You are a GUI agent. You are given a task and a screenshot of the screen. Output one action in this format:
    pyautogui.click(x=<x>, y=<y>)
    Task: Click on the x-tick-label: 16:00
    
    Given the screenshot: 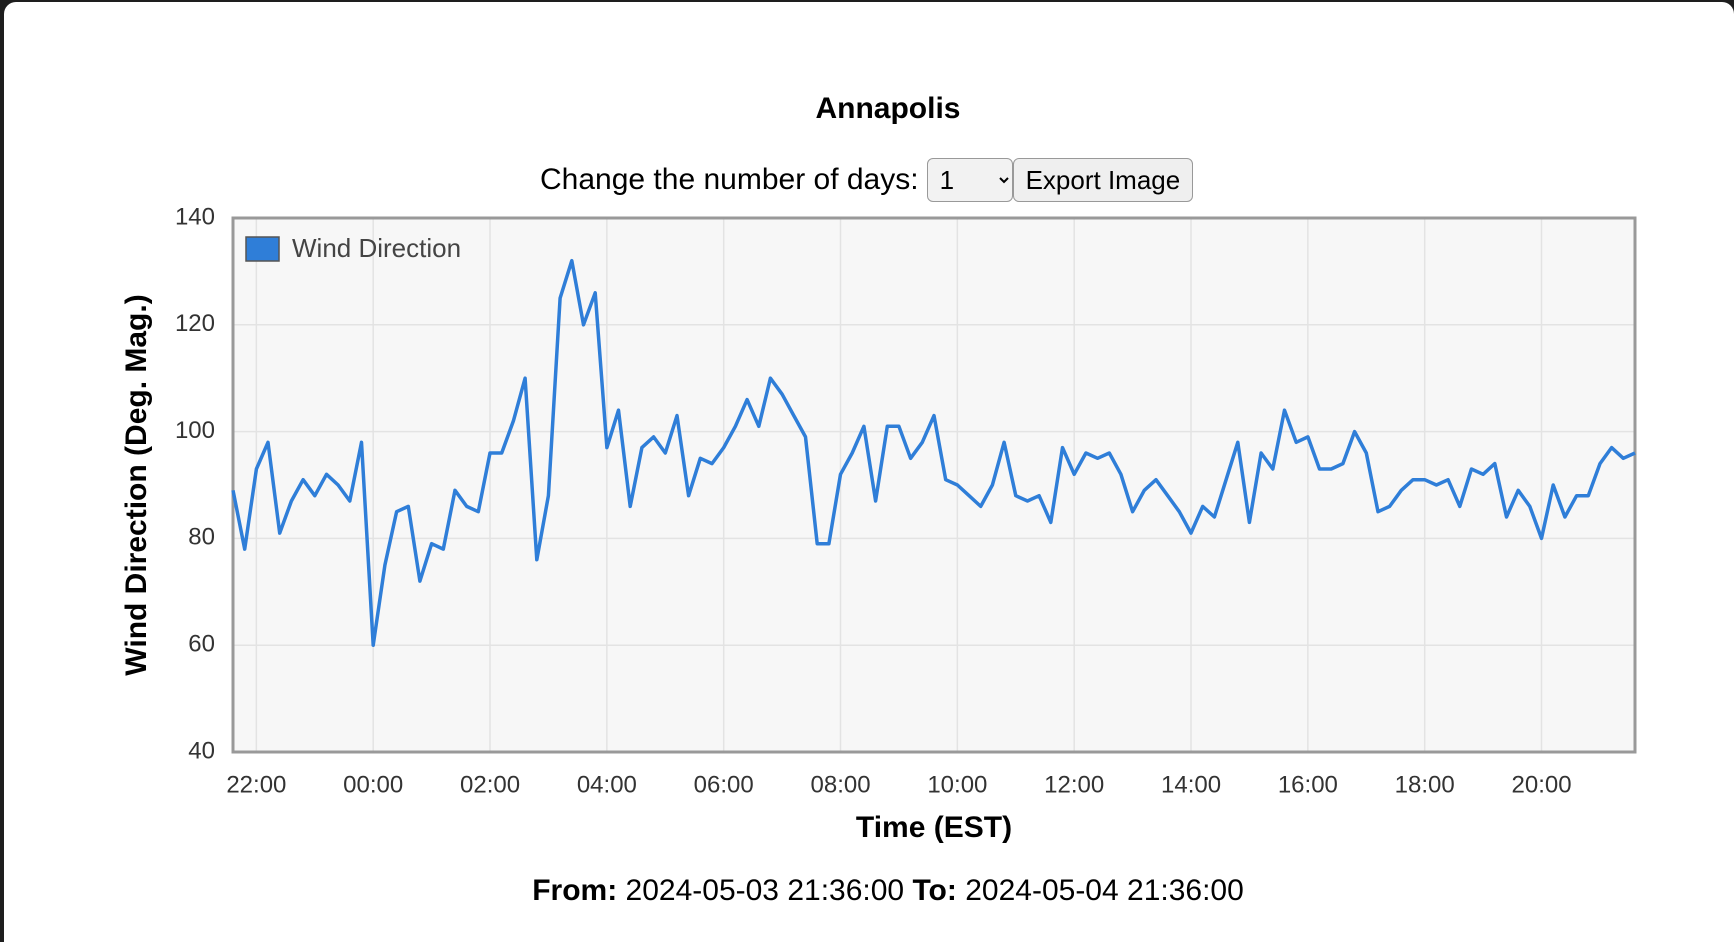 What is the action you would take?
    pyautogui.click(x=1308, y=784)
    